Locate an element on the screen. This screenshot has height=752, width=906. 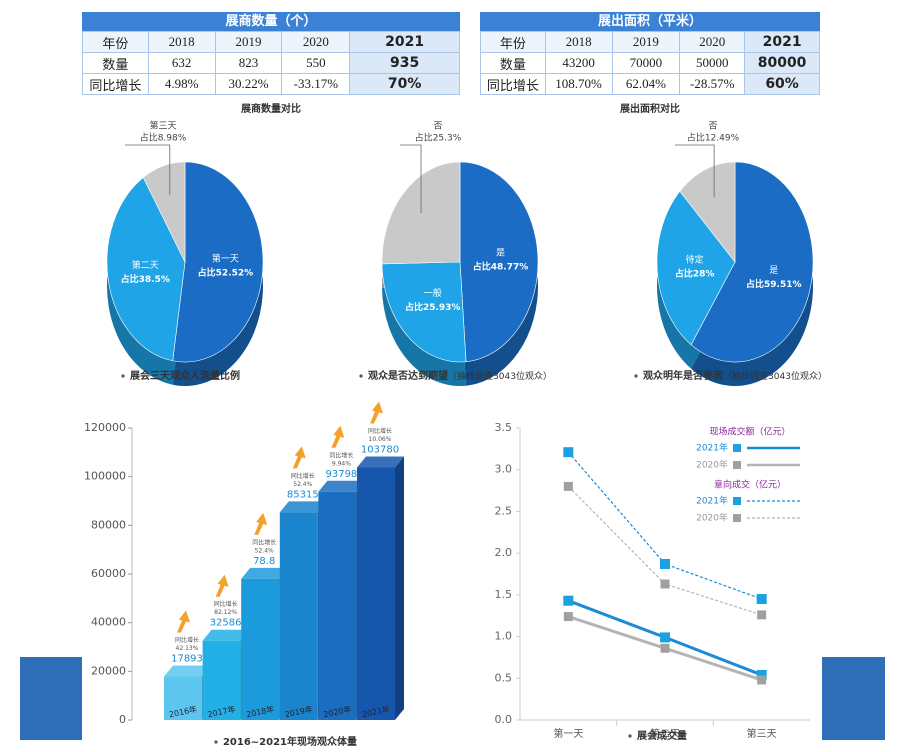
total-label: 103780 is located at coordinates (380, 449).